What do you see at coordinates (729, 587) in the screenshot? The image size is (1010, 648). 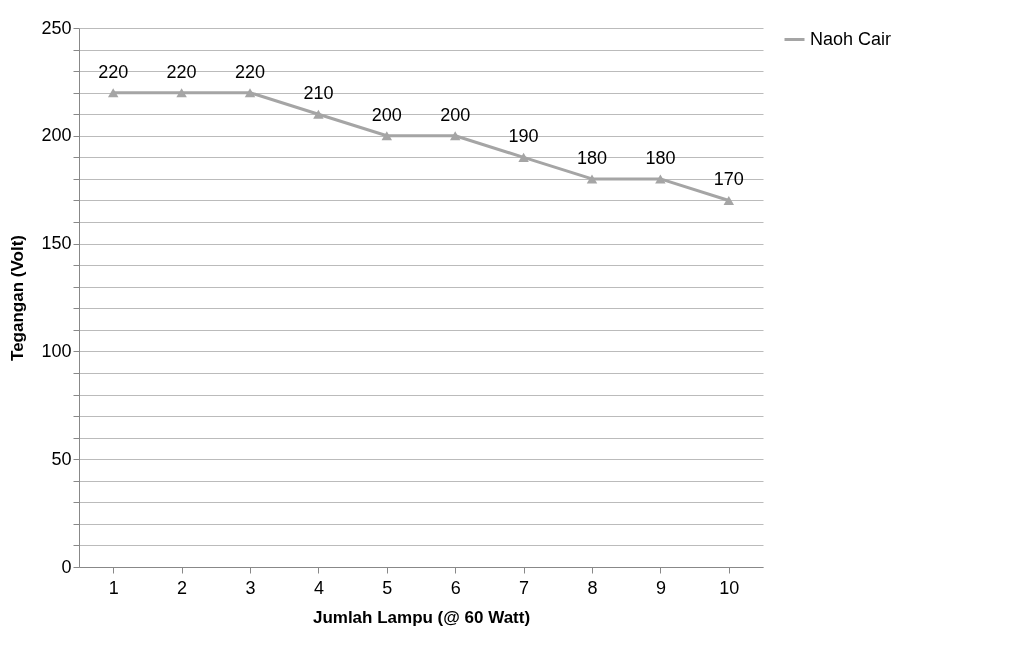 I see `x-tick-label: 10` at bounding box center [729, 587].